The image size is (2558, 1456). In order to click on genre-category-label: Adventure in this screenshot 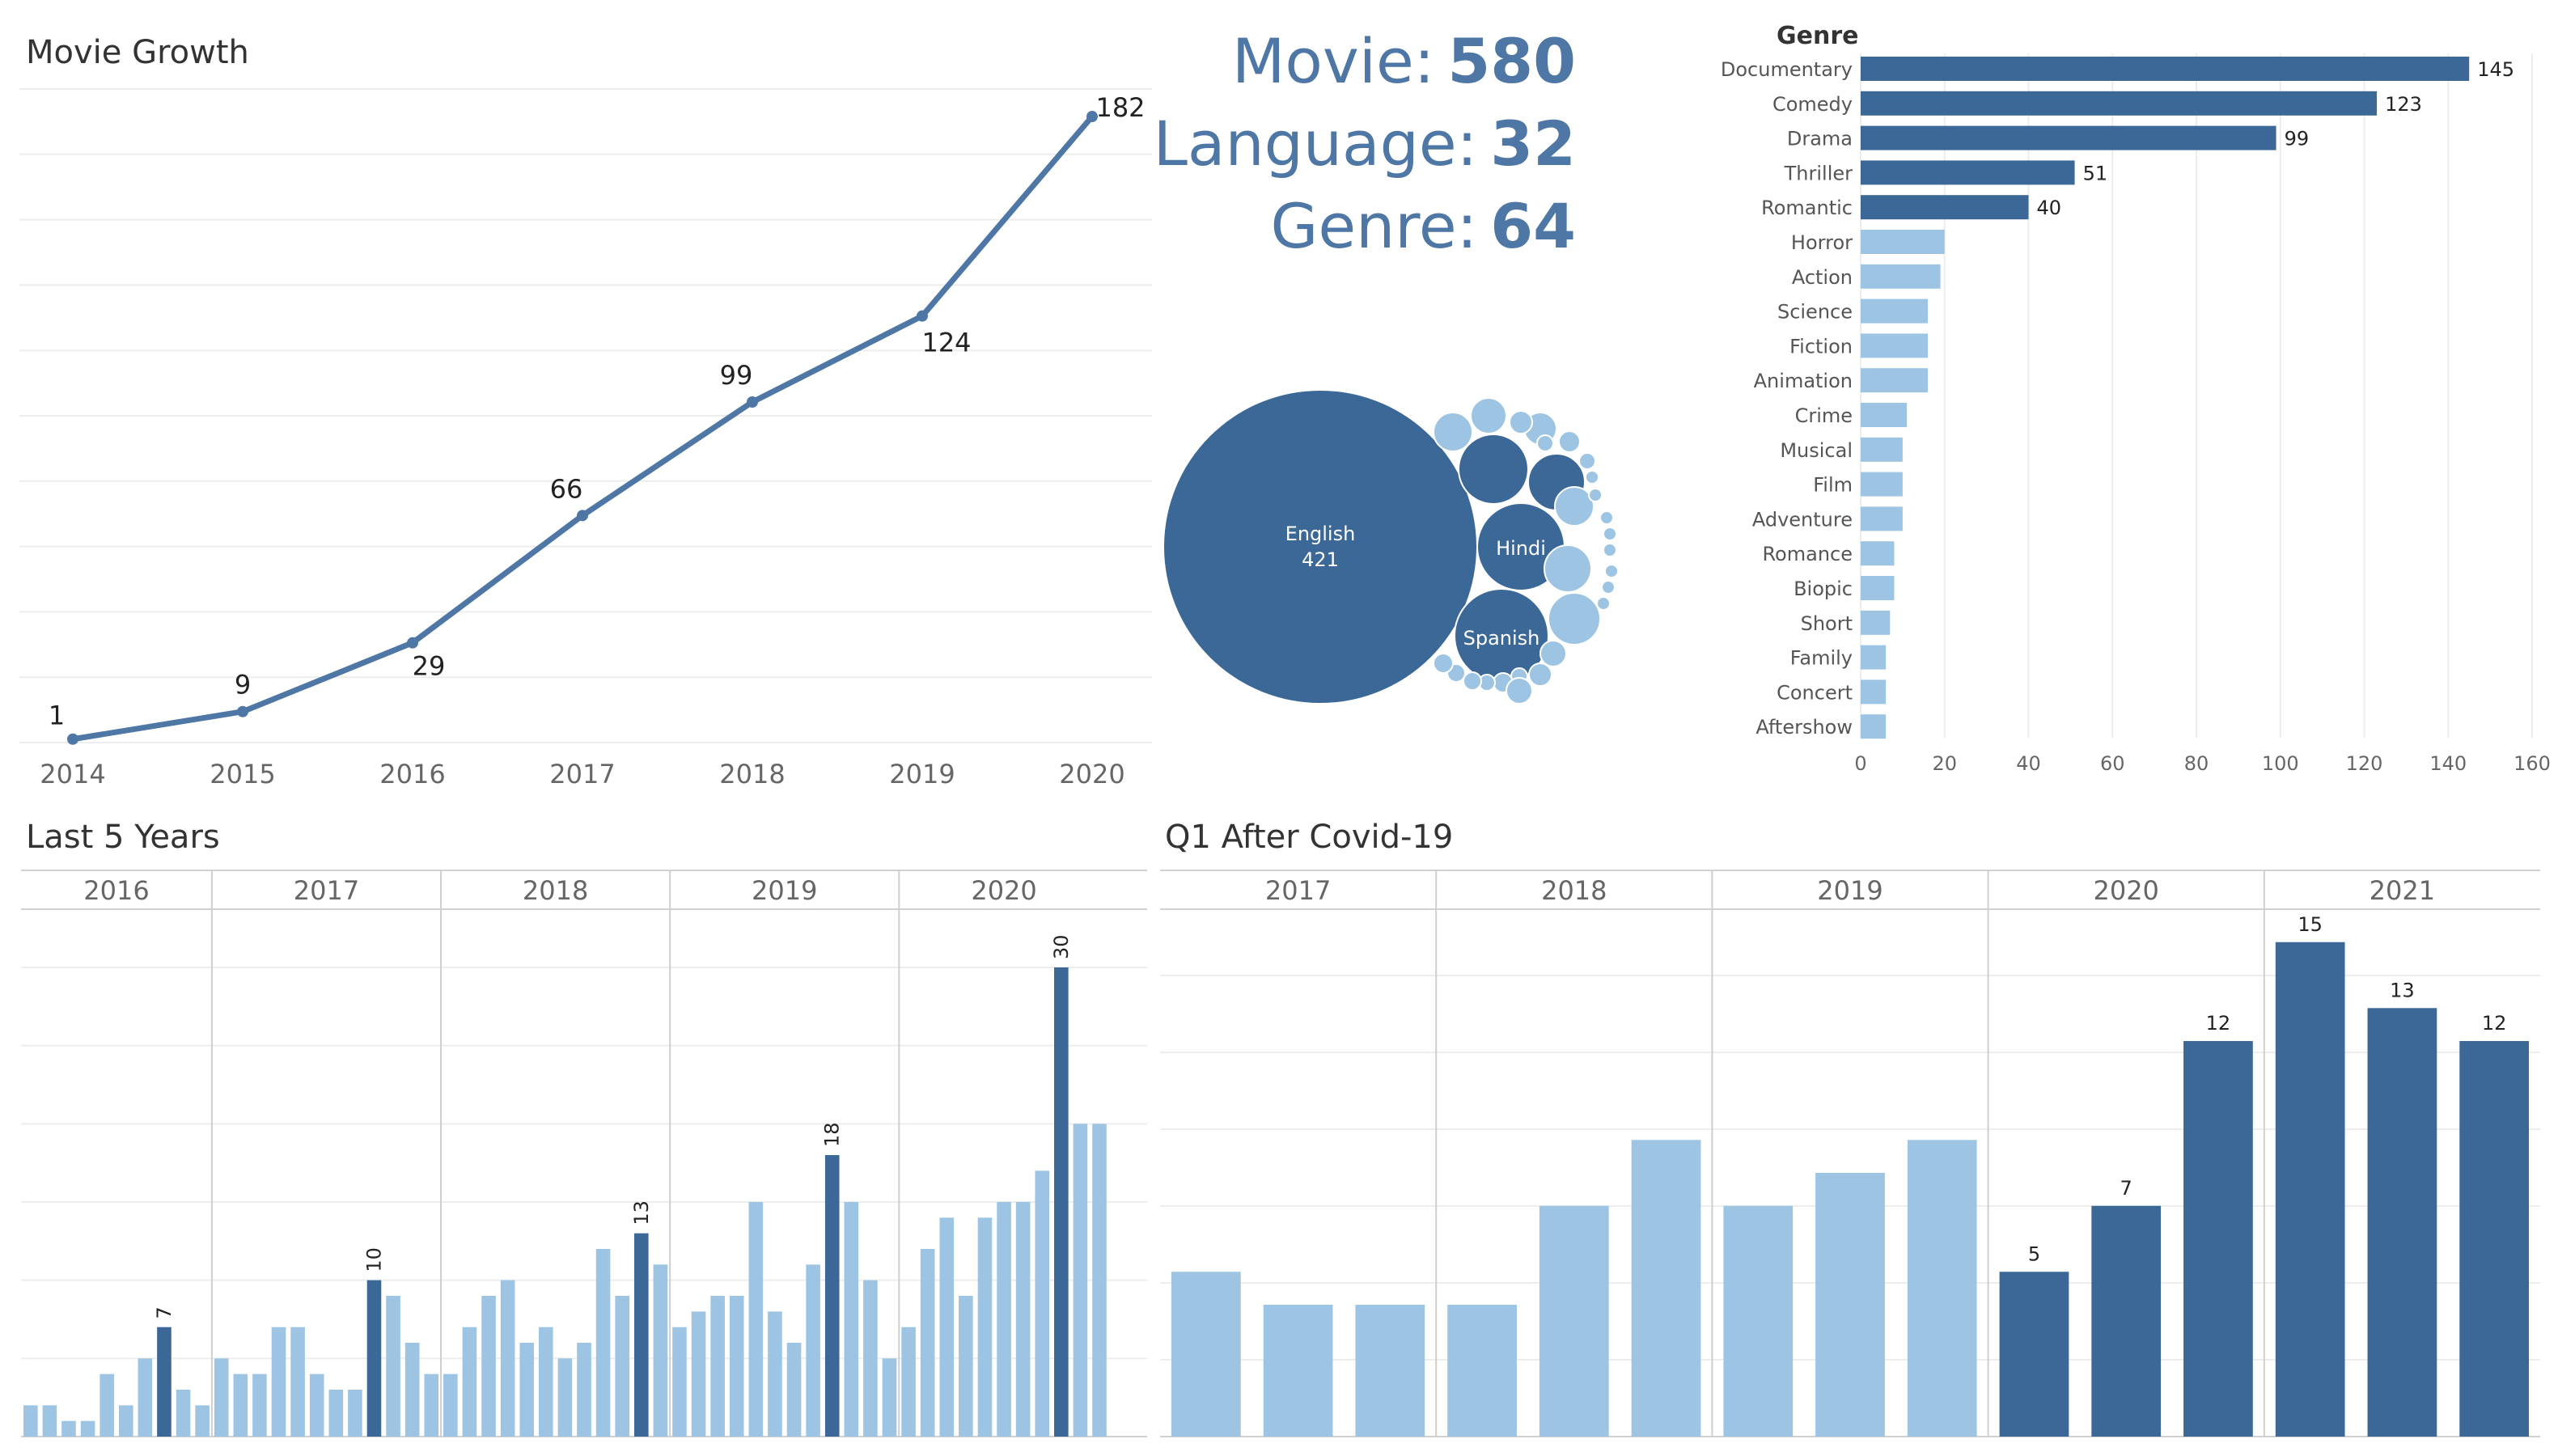, I will do `click(1802, 519)`.